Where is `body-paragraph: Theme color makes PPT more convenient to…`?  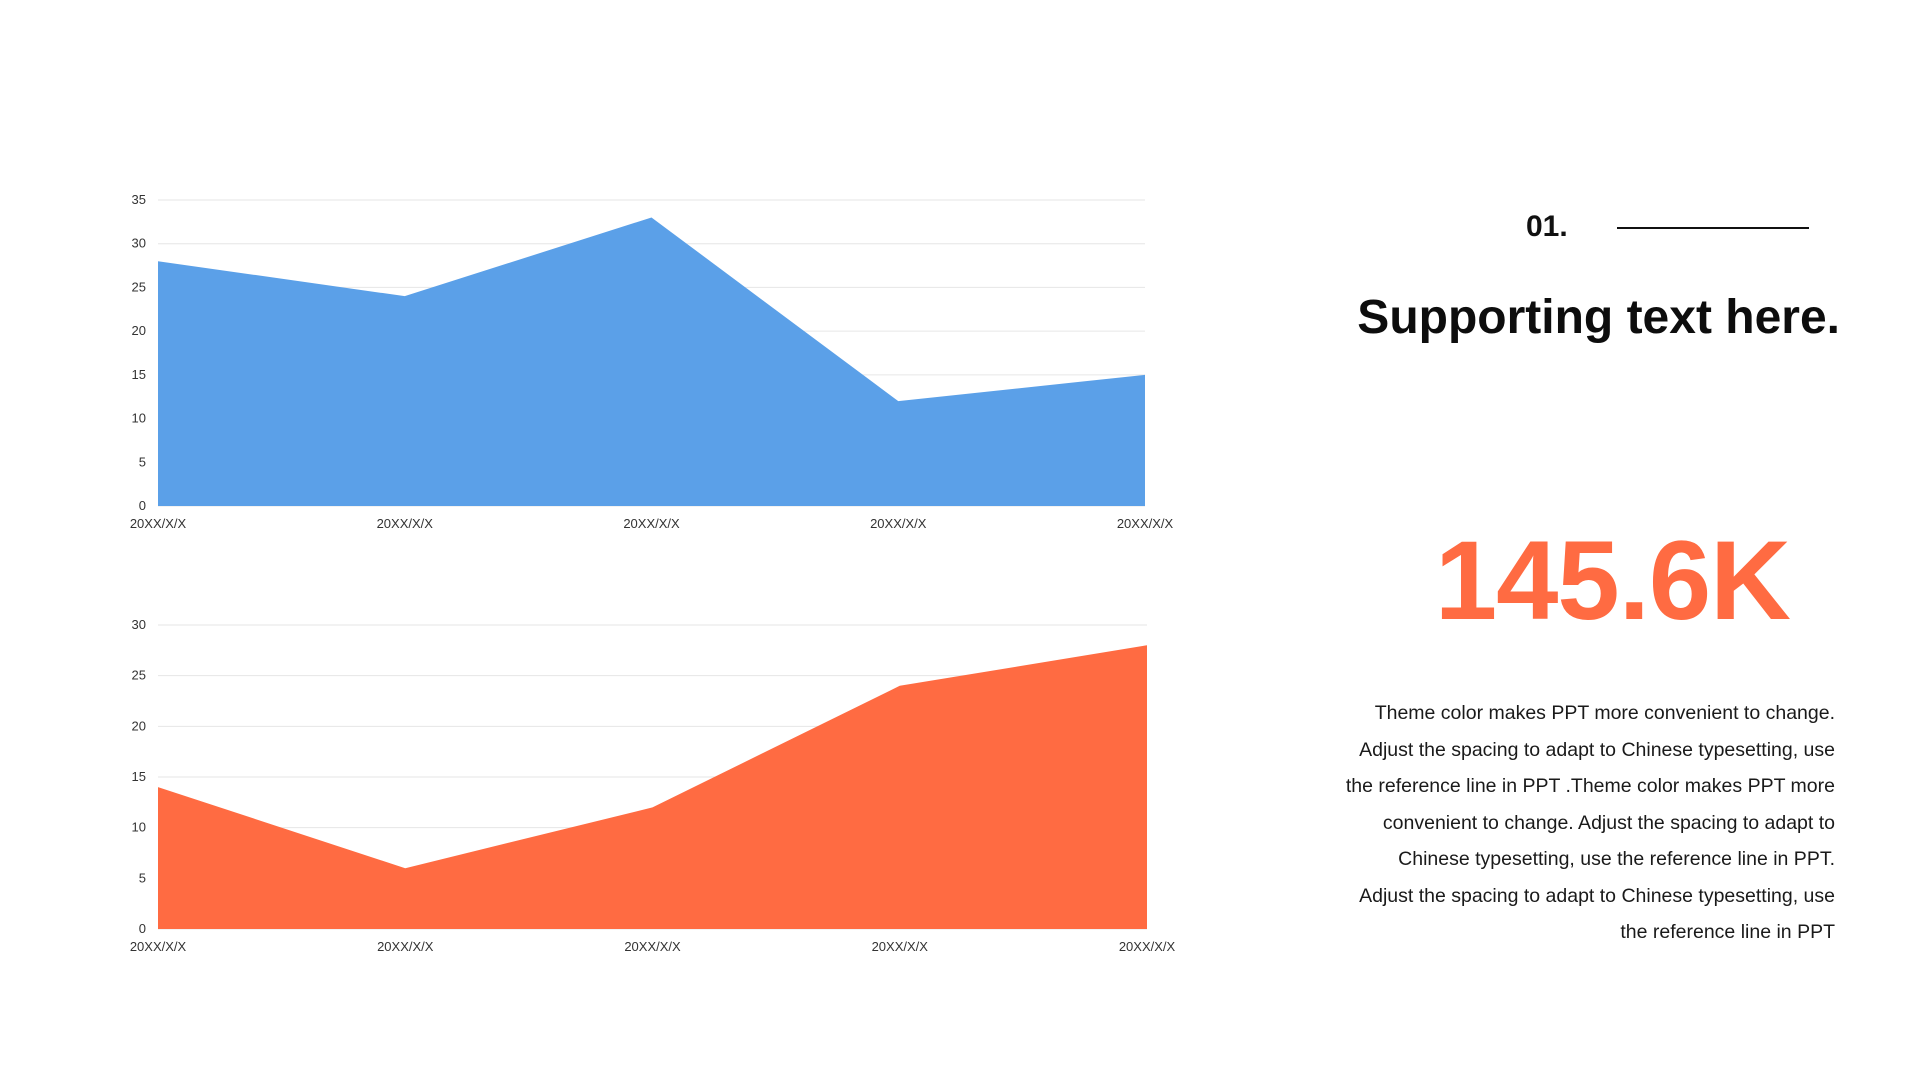 body-paragraph: Theme color makes PPT more convenient to… is located at coordinates (1590, 822).